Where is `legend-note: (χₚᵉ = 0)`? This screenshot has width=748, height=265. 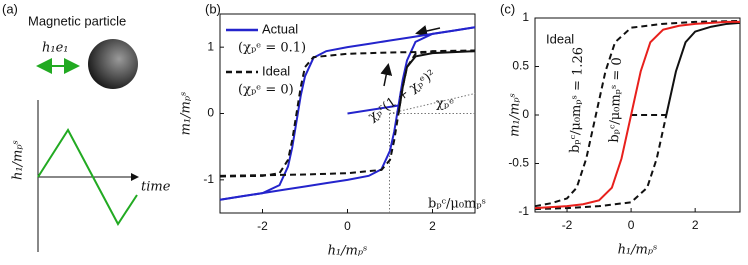
legend-note: (χₚᵉ = 0) is located at coordinates (266, 90).